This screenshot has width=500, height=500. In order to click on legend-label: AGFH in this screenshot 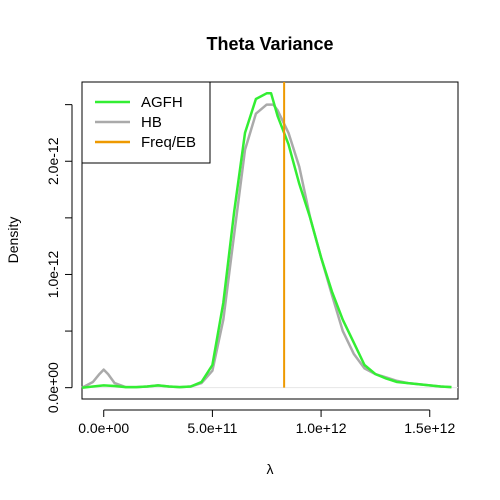, I will do `click(162, 102)`.